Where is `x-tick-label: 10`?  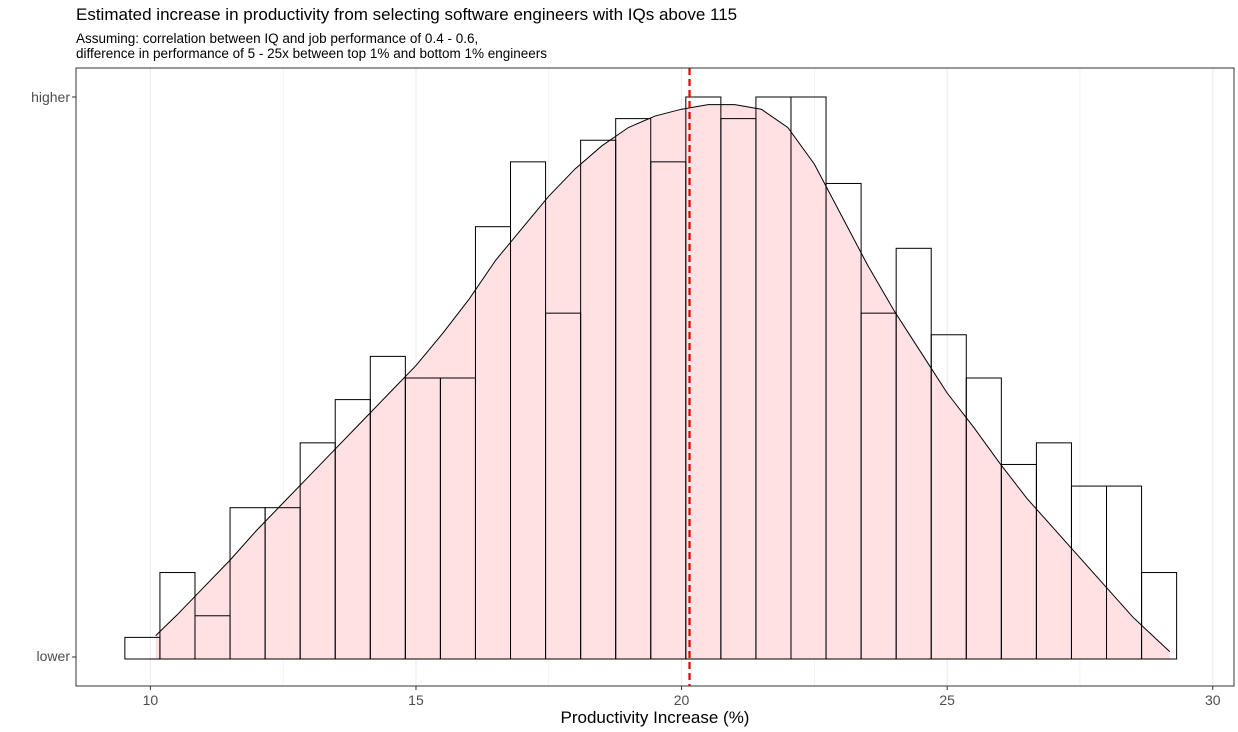 x-tick-label: 10 is located at coordinates (151, 700).